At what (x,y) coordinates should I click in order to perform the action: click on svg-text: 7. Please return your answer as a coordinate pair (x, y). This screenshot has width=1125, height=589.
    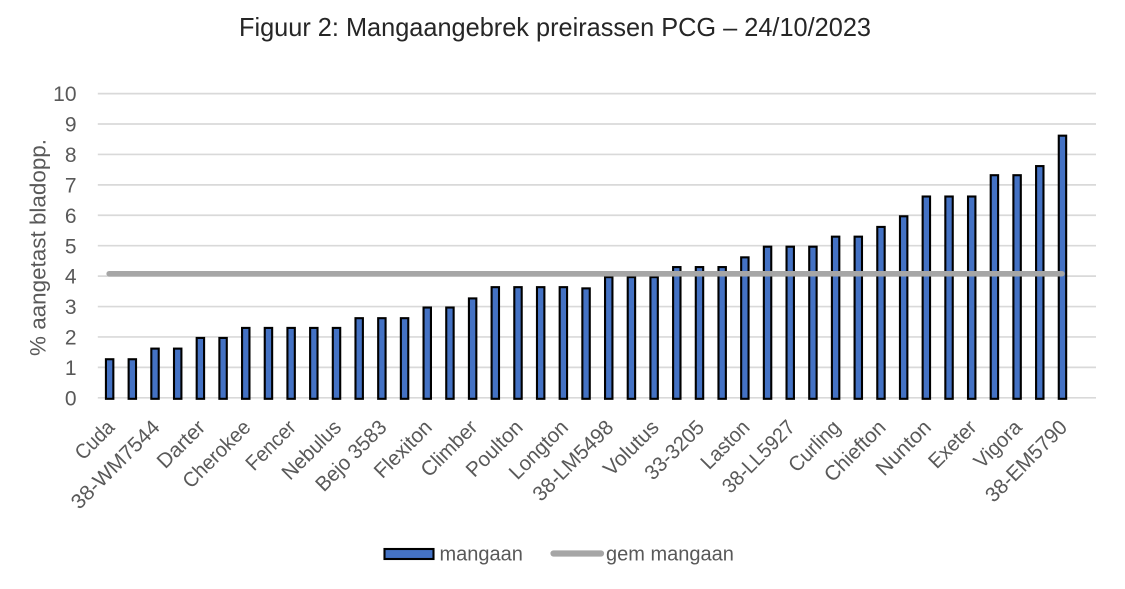
    Looking at the image, I should click on (71, 185).